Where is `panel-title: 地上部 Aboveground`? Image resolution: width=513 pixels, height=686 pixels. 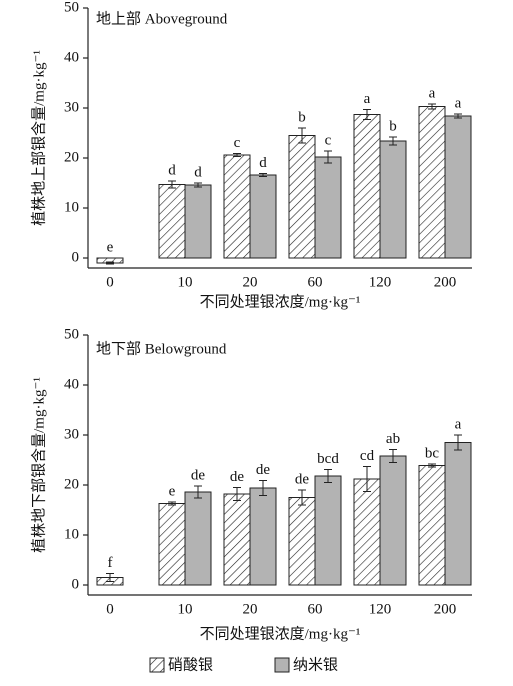
panel-title: 地上部 Aboveground is located at coordinates (162, 18).